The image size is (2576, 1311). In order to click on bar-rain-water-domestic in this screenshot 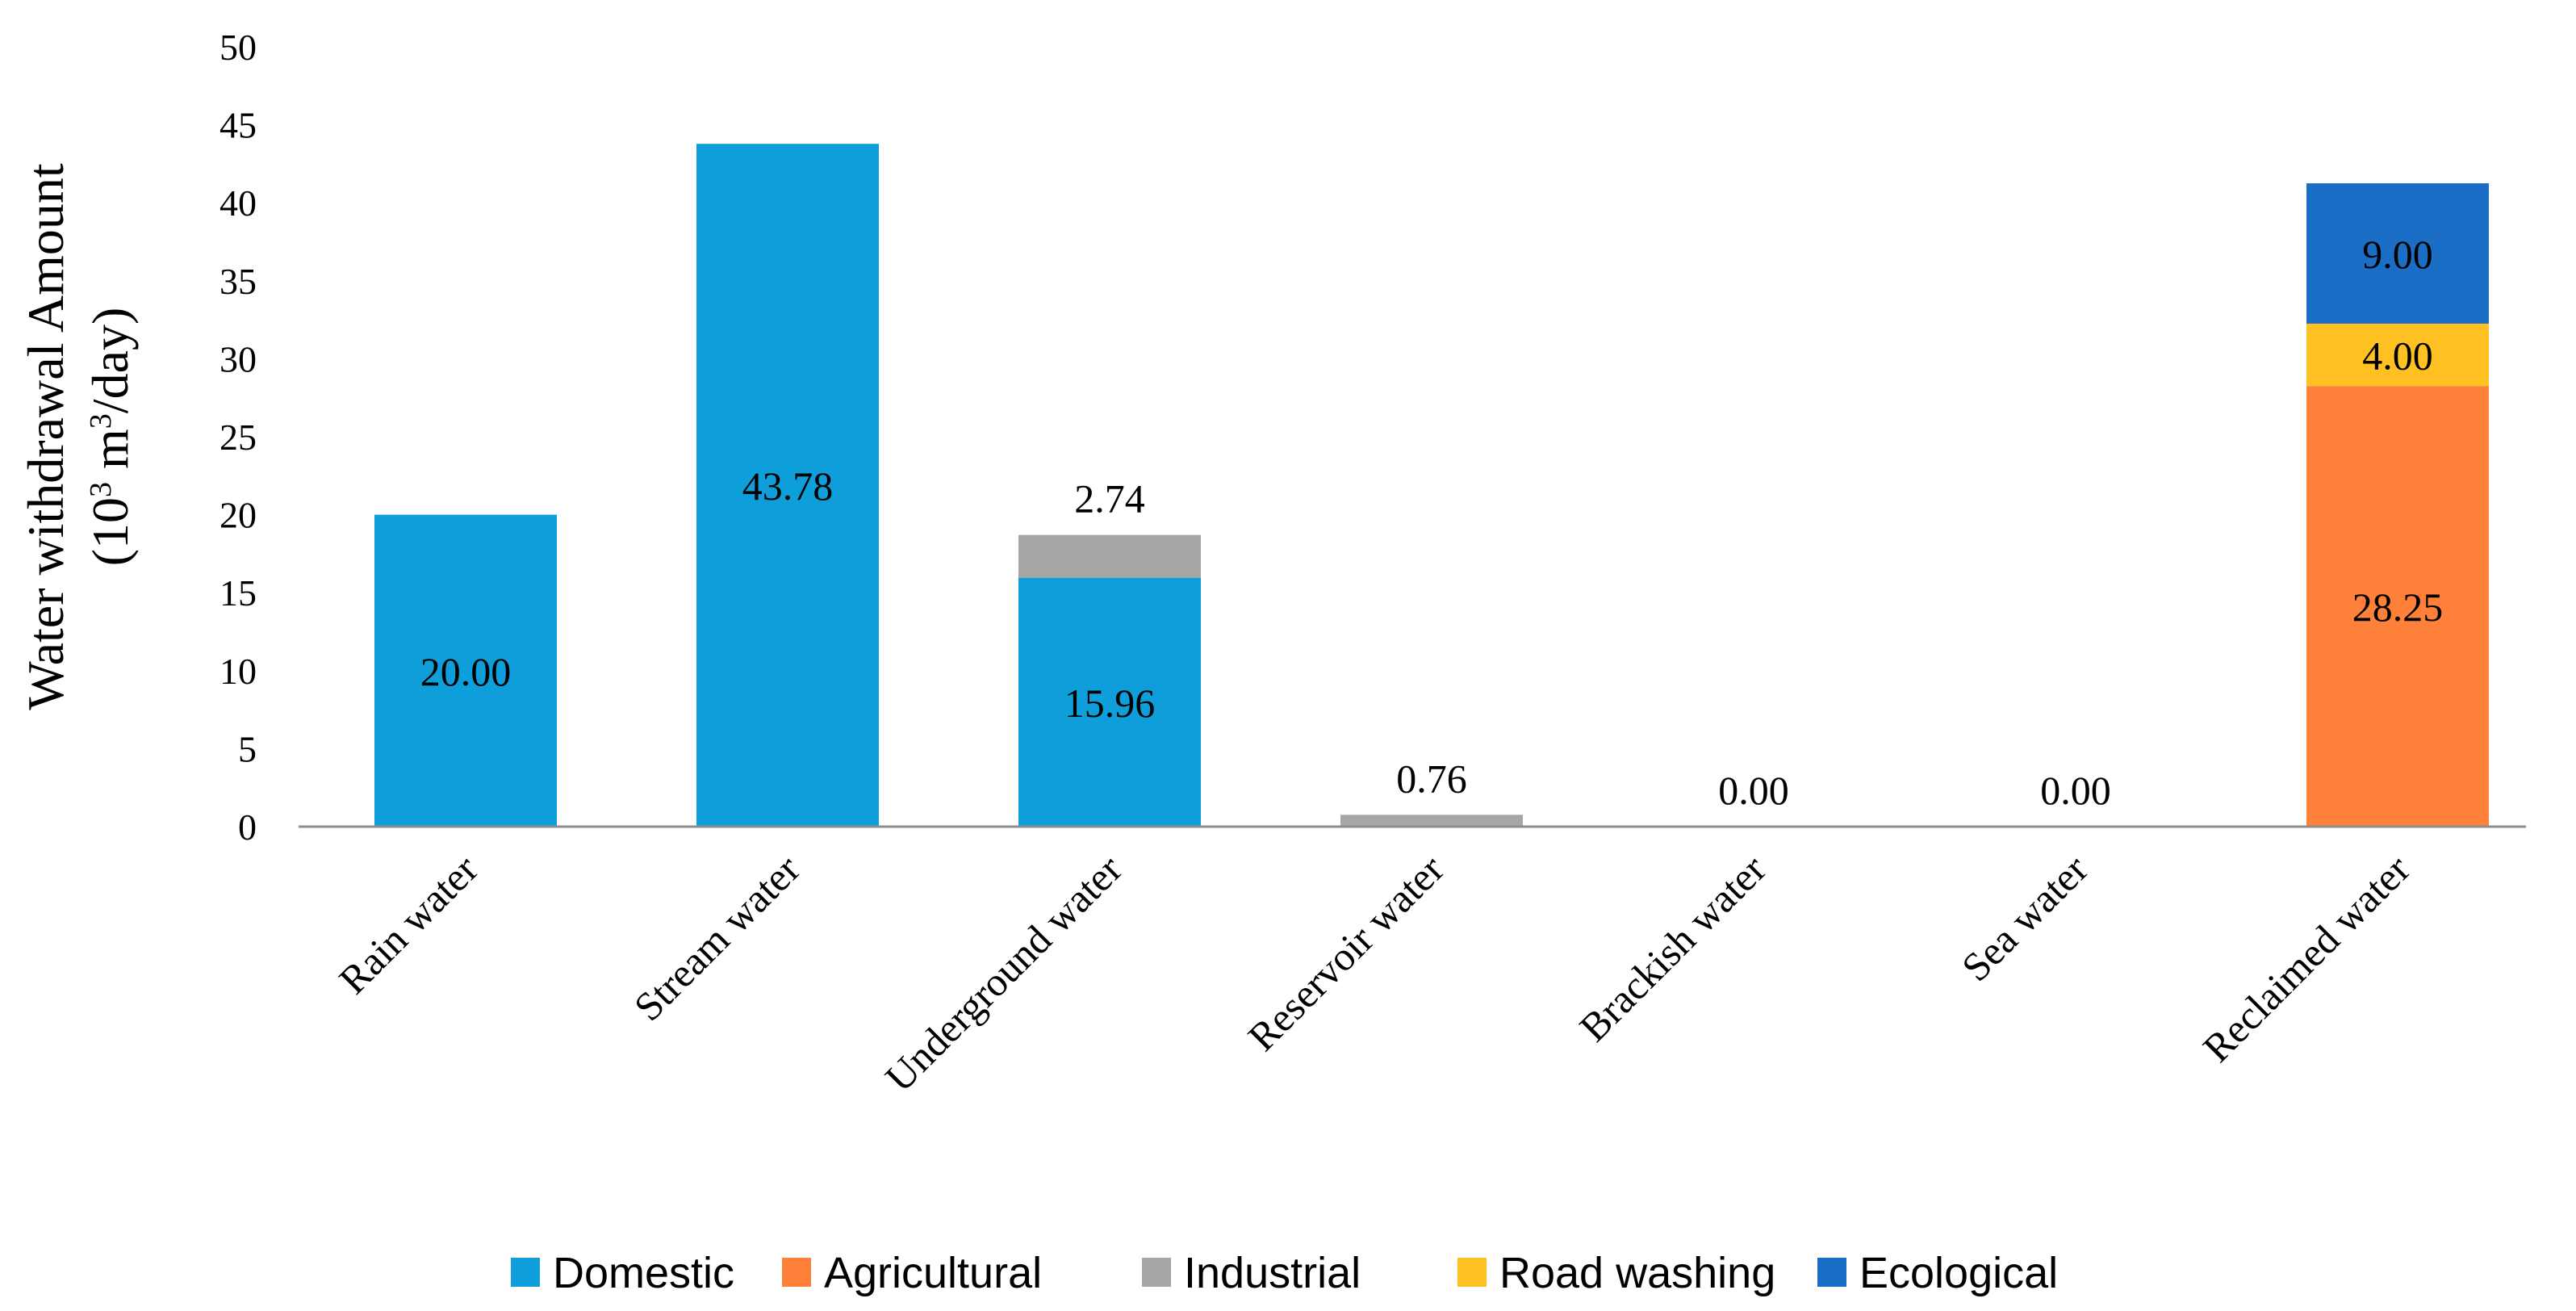, I will do `click(465, 670)`.